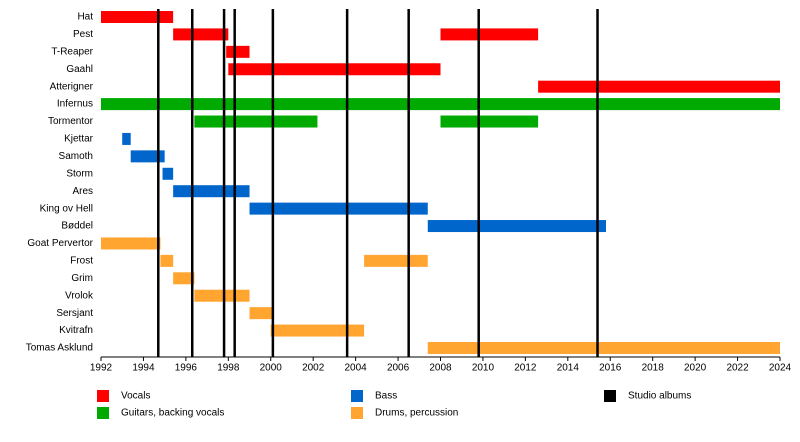 Image resolution: width=800 pixels, height=442 pixels. I want to click on member-label: Atterigner, so click(72, 86).